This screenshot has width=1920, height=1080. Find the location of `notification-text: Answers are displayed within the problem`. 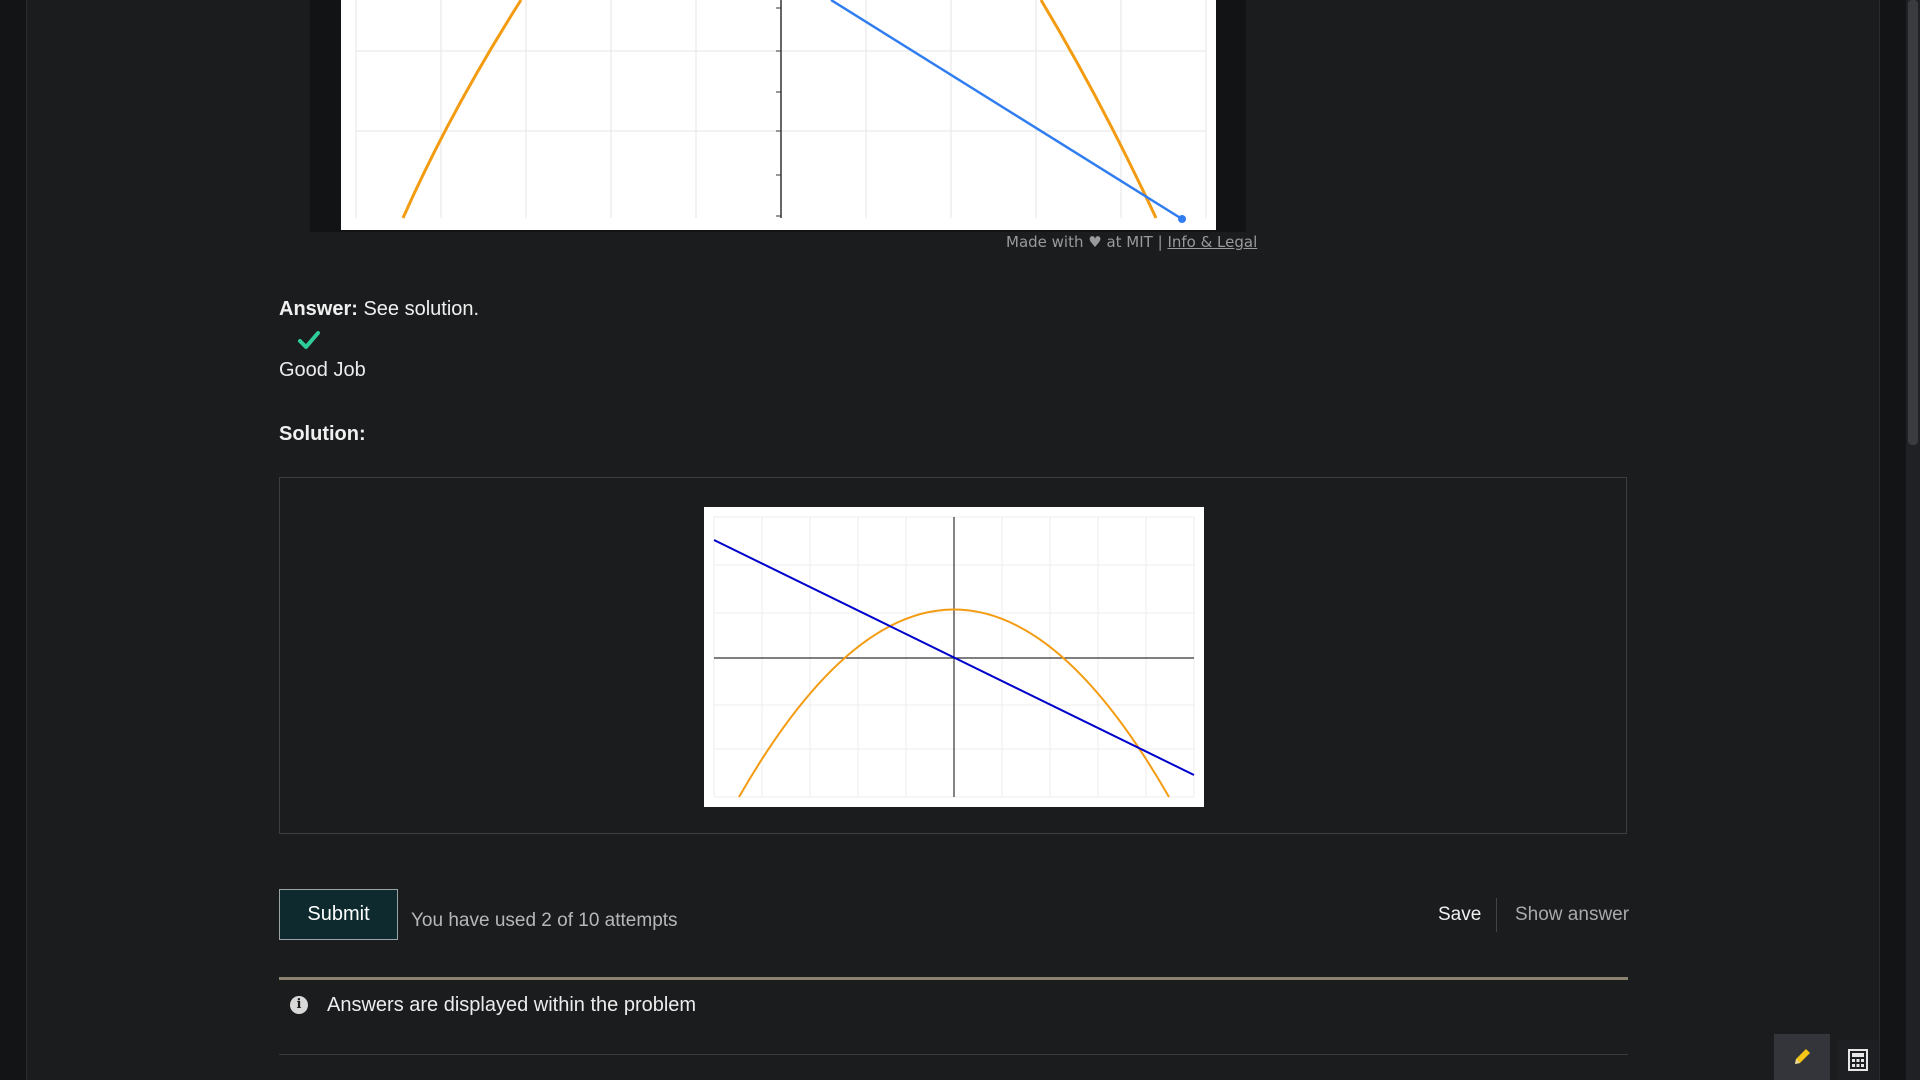

notification-text: Answers are displayed within the problem is located at coordinates (512, 1005).